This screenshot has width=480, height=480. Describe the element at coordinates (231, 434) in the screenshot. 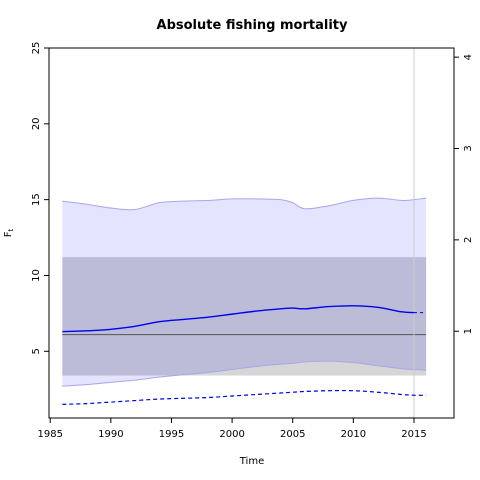

I see `x-tick-label-2000: 2000` at that location.